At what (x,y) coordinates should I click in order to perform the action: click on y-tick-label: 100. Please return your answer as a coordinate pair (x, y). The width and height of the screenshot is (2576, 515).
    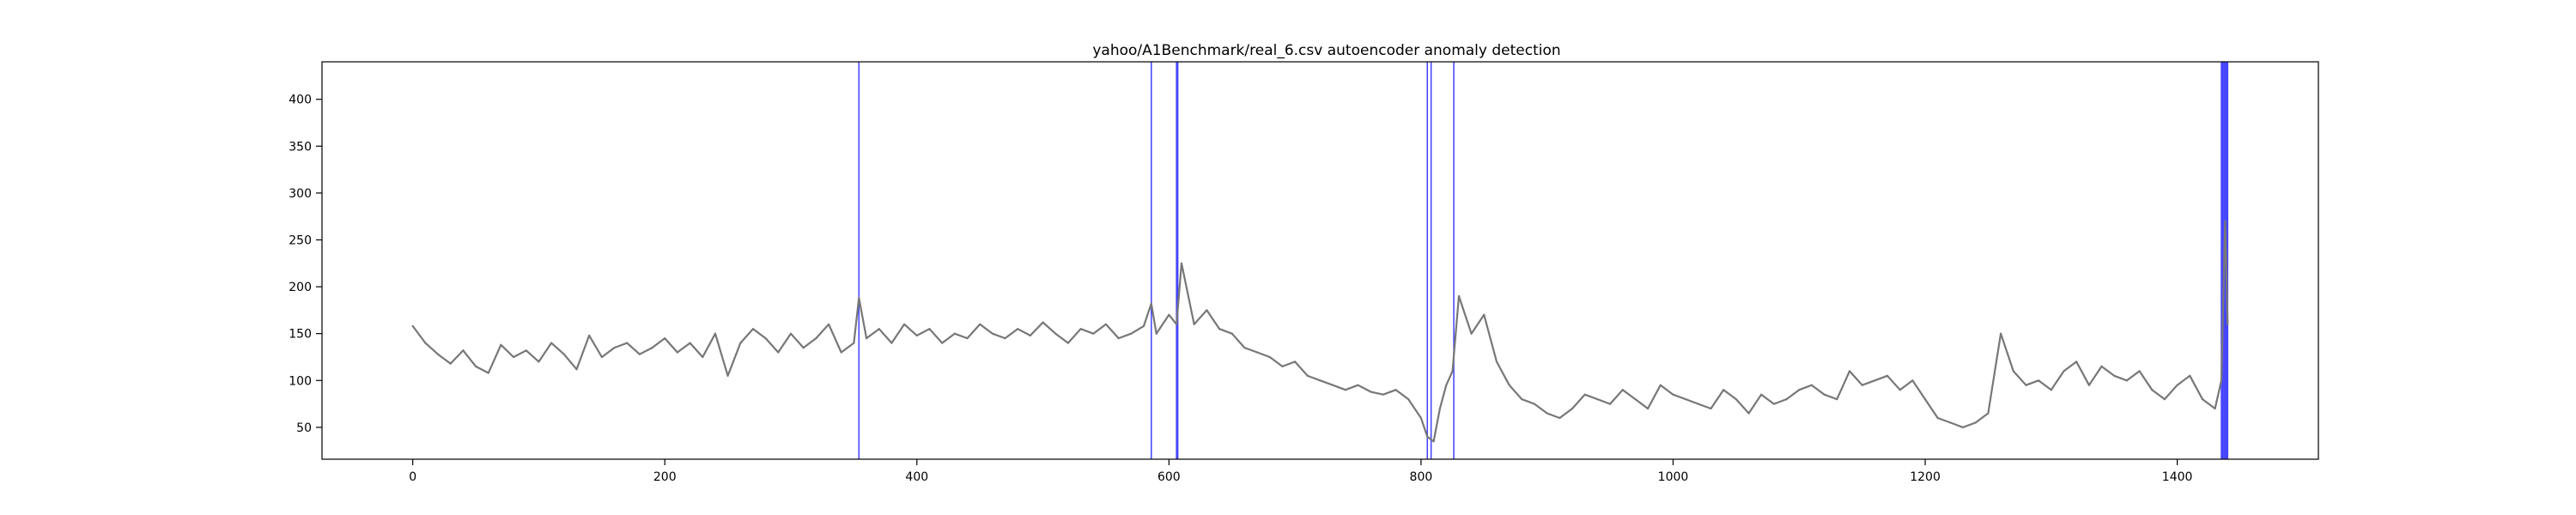
    Looking at the image, I should click on (301, 381).